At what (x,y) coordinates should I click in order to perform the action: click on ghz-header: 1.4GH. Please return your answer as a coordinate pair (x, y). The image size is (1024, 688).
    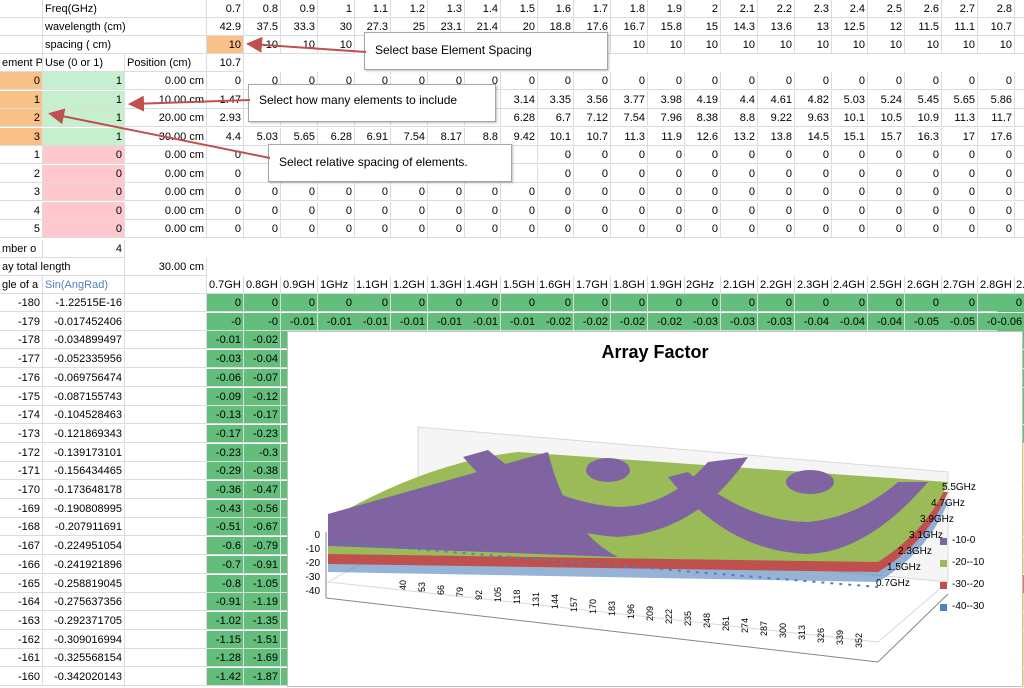
    Looking at the image, I should click on (482, 285).